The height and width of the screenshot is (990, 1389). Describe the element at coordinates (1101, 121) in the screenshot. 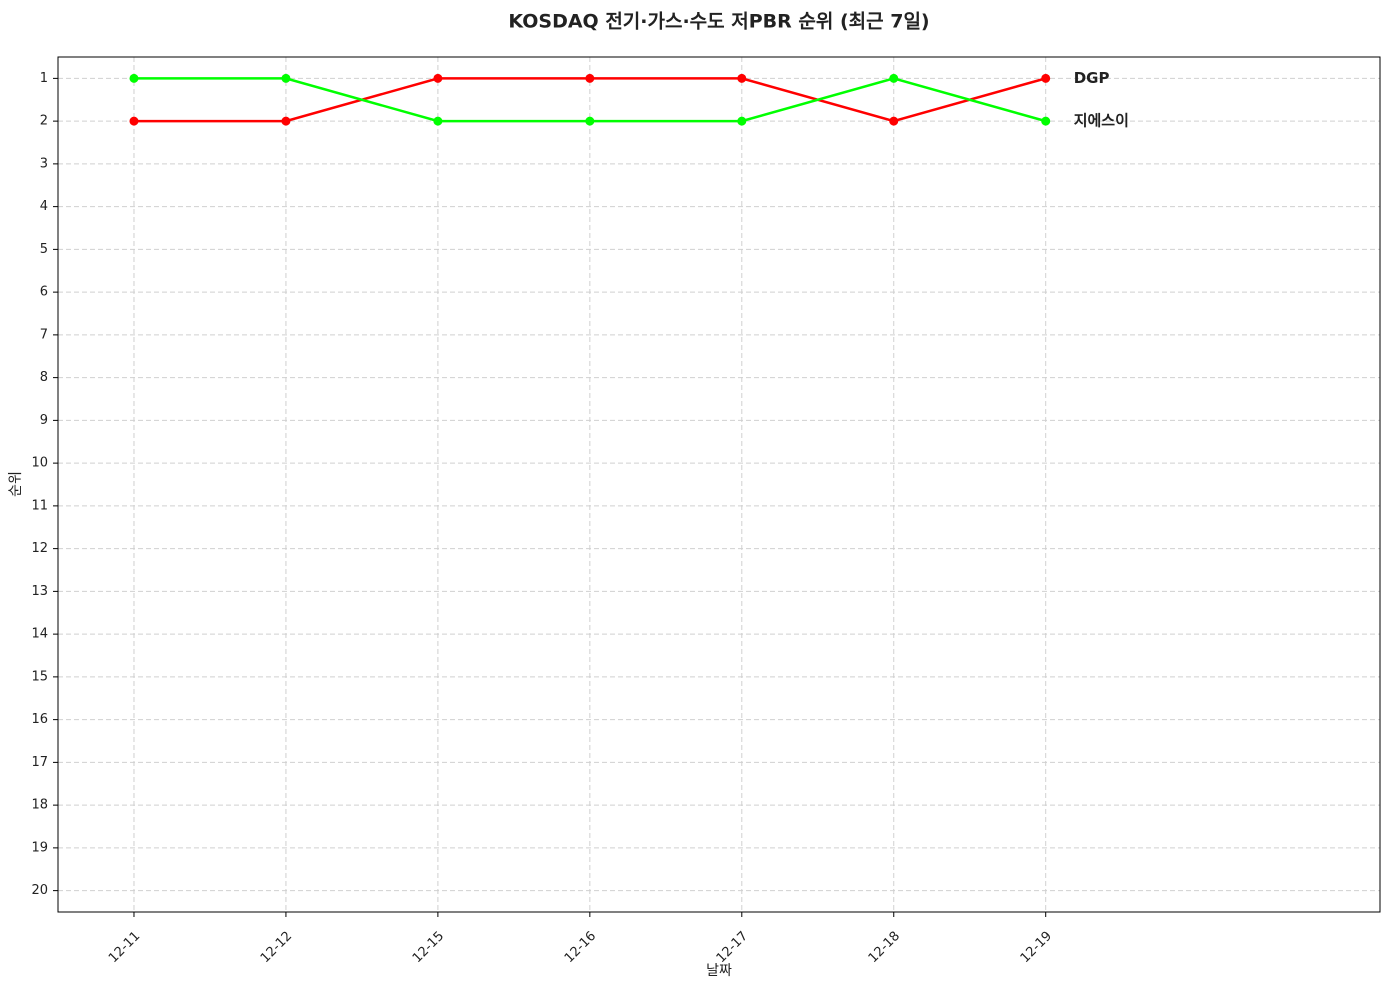

I see `series-end-label: 지에스이` at that location.